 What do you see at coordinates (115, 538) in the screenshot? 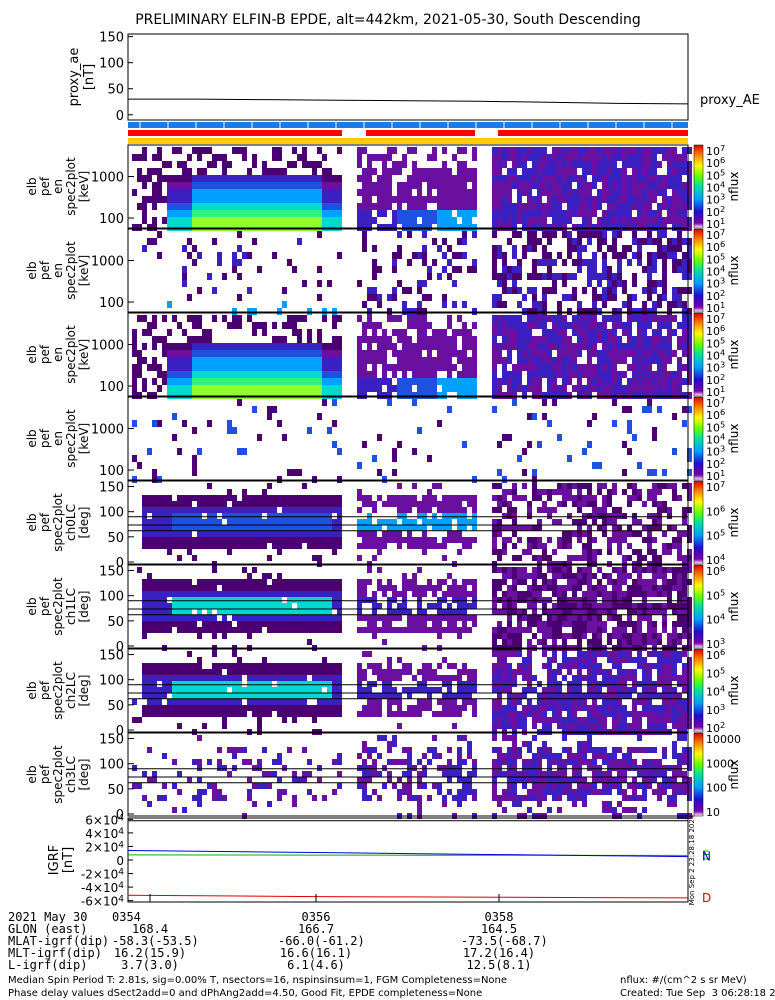
I see `heatmap-ytick-label: 50` at bounding box center [115, 538].